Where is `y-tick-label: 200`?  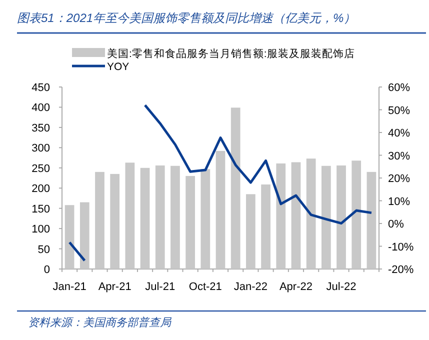
y-tick-label: 200 is located at coordinates (41, 189).